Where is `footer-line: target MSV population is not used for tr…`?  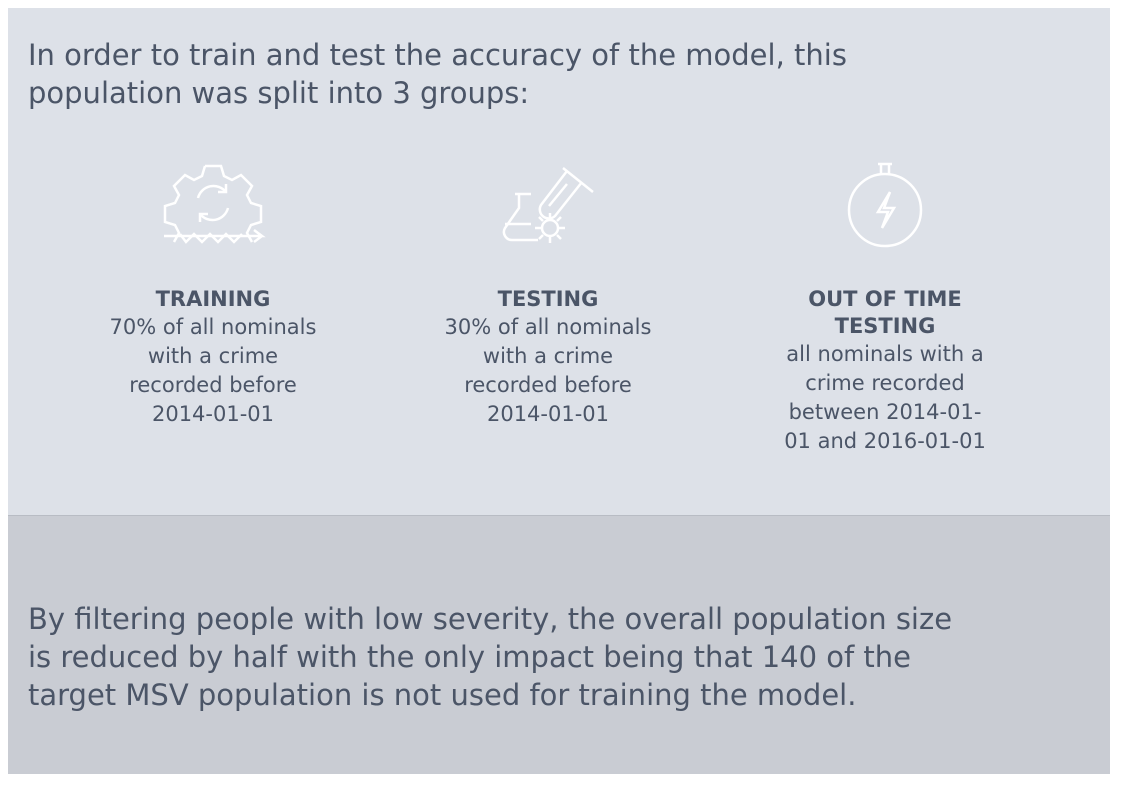 footer-line: target MSV population is not used for tr… is located at coordinates (442, 695).